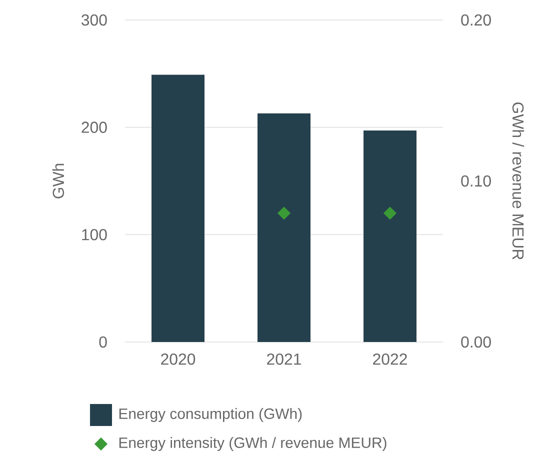  What do you see at coordinates (94, 20) in the screenshot?
I see `y-tick-label: 300` at bounding box center [94, 20].